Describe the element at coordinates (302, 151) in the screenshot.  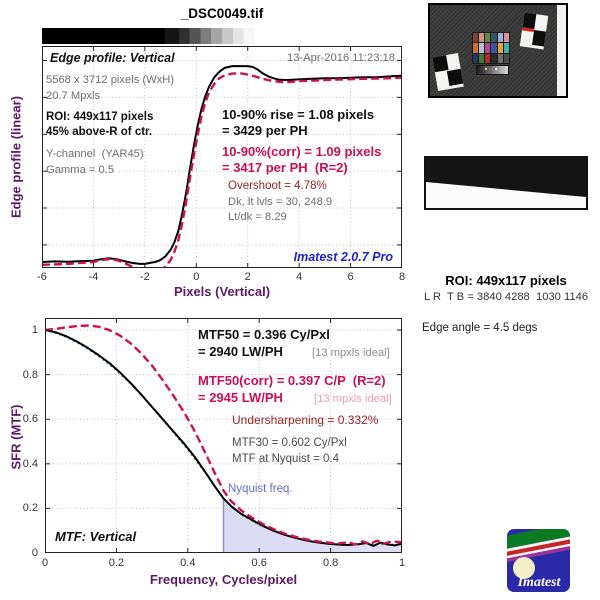
I see `rise-corr-value: 10-90%(corr) = 1.09 pixels` at that location.